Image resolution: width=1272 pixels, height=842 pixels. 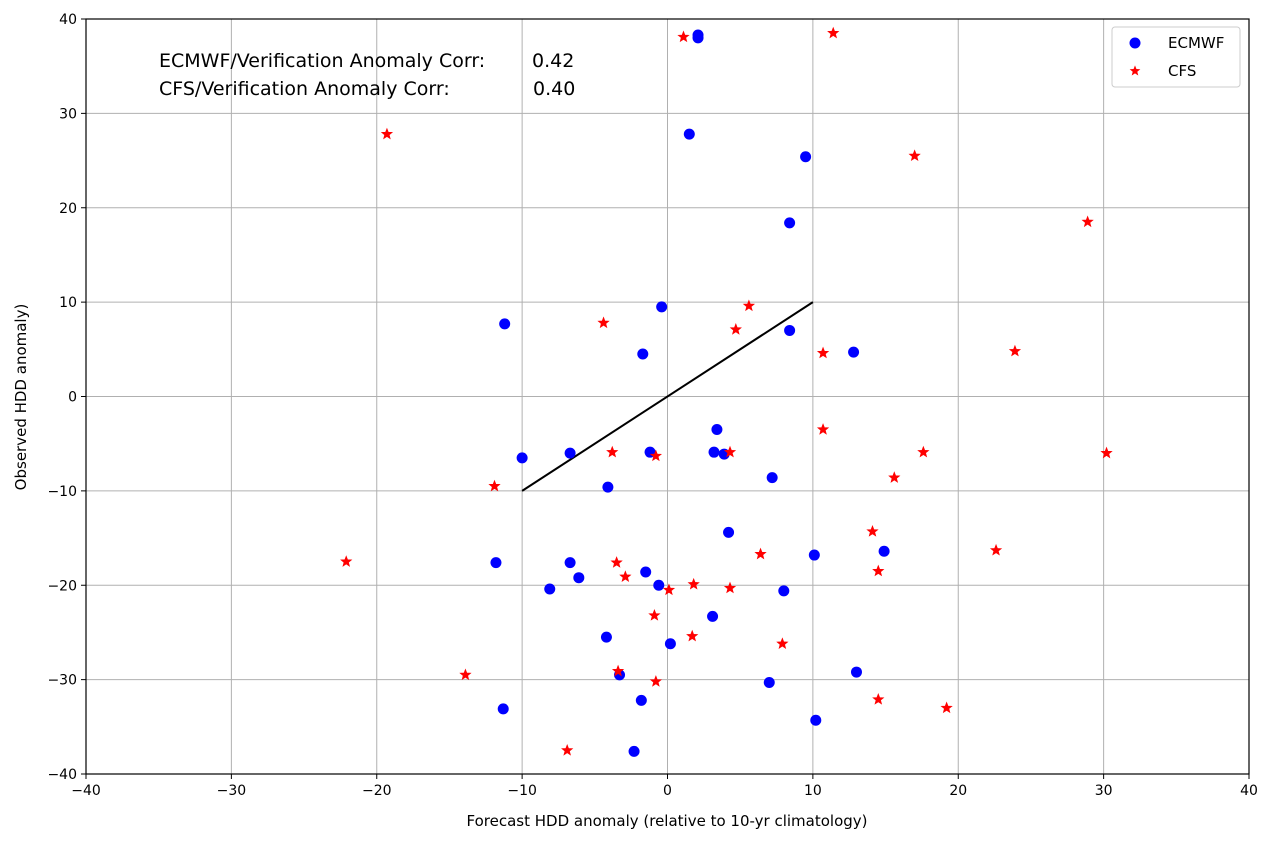 What do you see at coordinates (553, 61) in the screenshot?
I see `ecmwf-corr-value: 0.42` at bounding box center [553, 61].